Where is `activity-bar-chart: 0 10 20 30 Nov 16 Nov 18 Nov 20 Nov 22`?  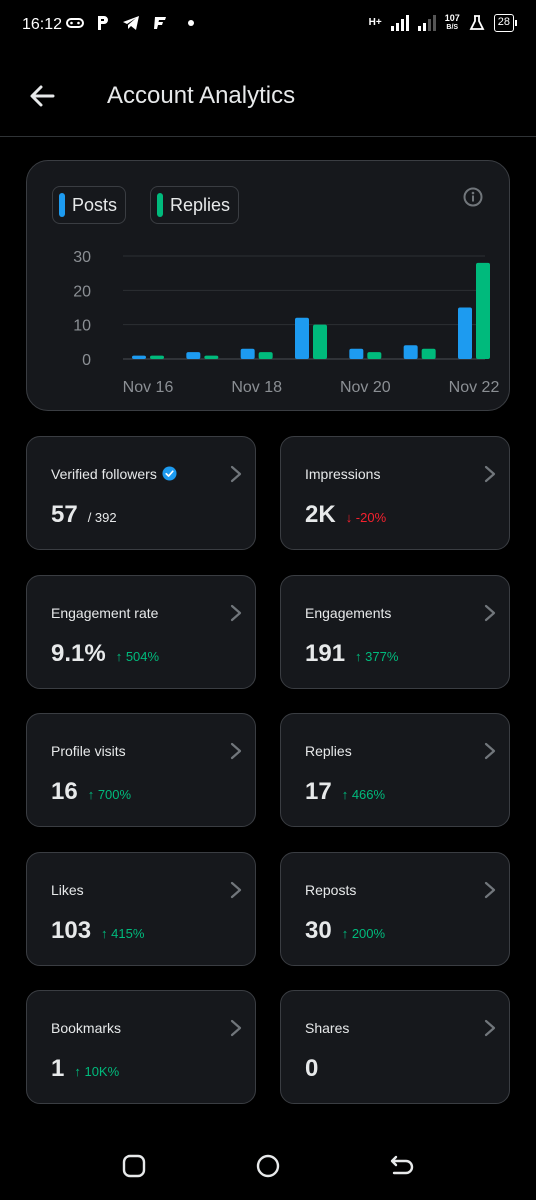 activity-bar-chart: 0 10 20 30 Nov 16 Nov 18 Nov 20 Nov 22 is located at coordinates (286, 322).